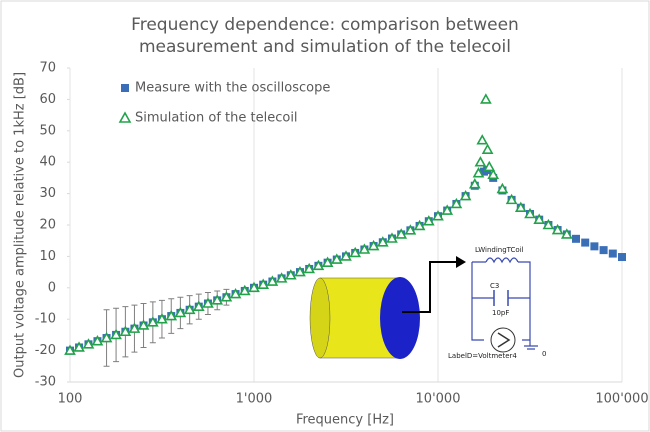 This screenshot has width=650, height=432. Describe the element at coordinates (232, 88) in the screenshot. I see `legend-label: Measure with the oscilloscope` at that location.